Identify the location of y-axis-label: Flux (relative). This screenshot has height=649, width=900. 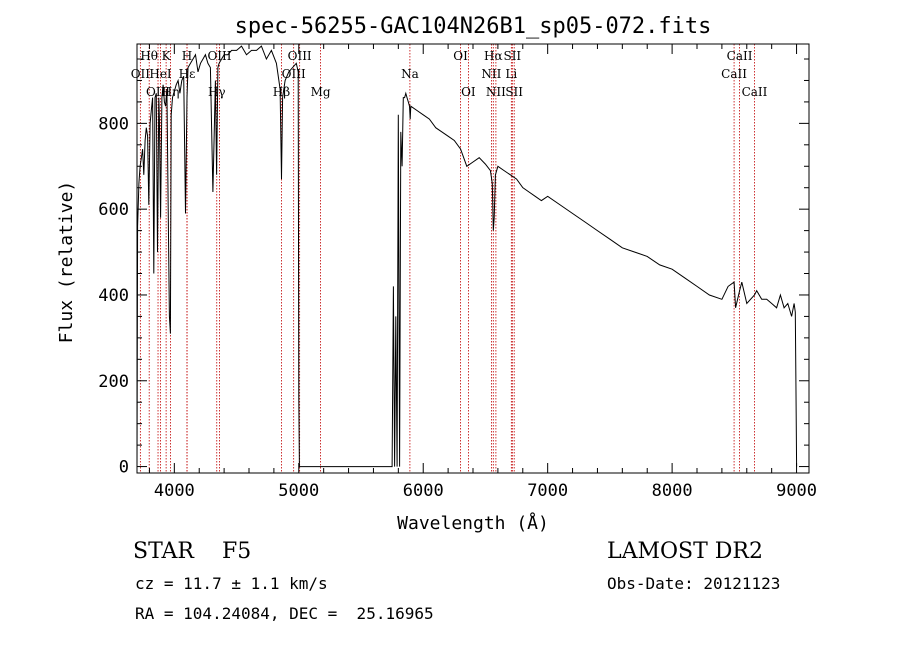
(66, 262).